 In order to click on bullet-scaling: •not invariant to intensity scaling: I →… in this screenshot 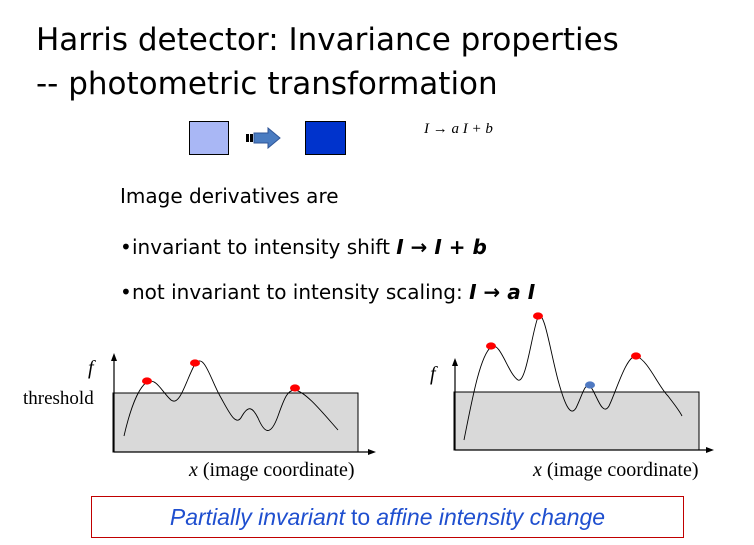, I will do `click(327, 292)`.